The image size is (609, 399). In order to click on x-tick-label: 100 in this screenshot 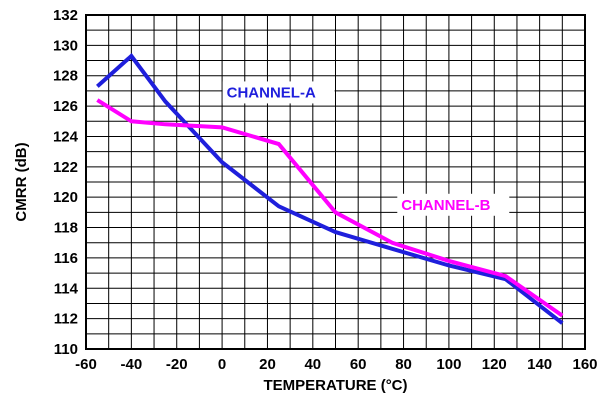, I will do `click(448, 364)`.